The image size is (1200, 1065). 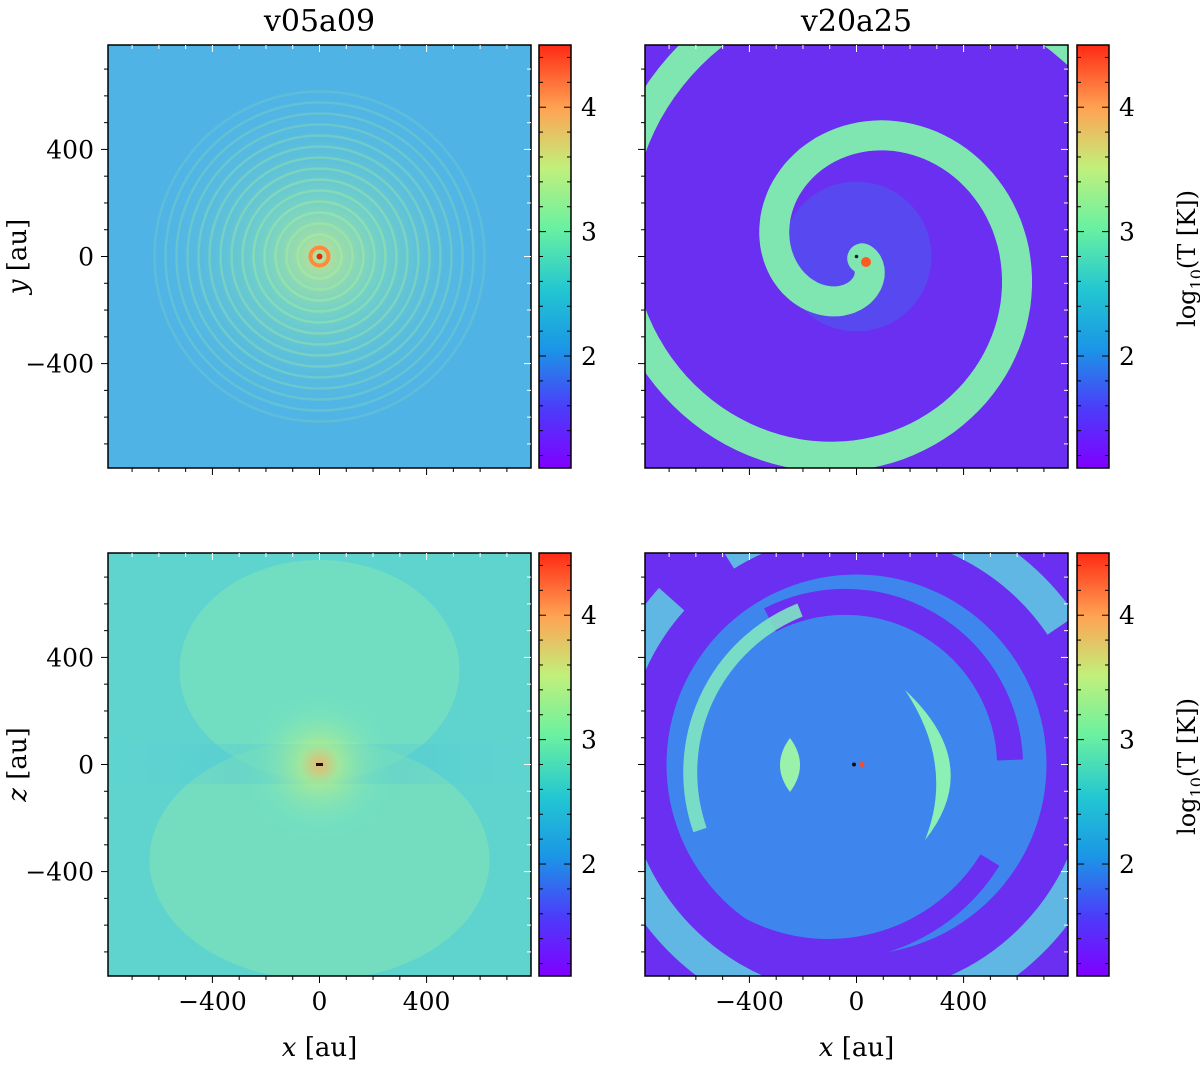 I want to click on panel-v20a25-xz, so click(x=856, y=764).